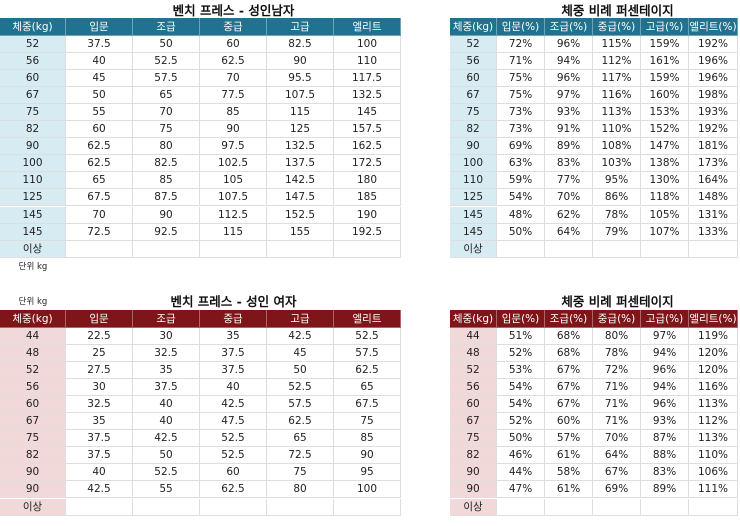  I want to click on value-cell: 86%, so click(617, 198).